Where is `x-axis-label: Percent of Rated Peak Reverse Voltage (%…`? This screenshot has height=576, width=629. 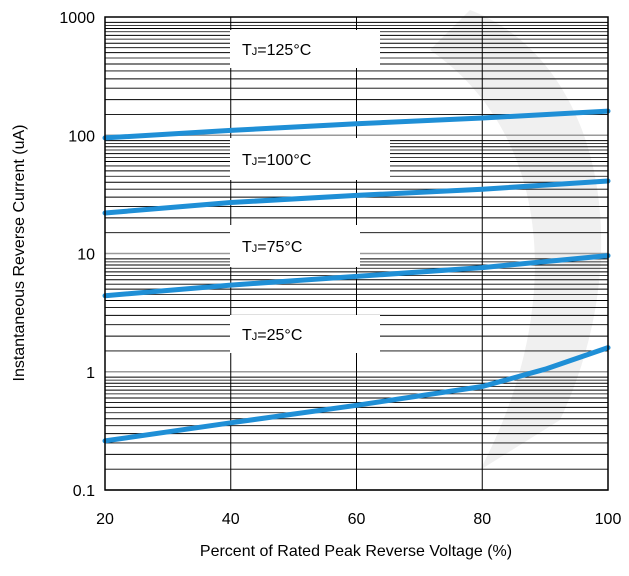
x-axis-label: Percent of Rated Peak Reverse Voltage (%… is located at coordinates (356, 551).